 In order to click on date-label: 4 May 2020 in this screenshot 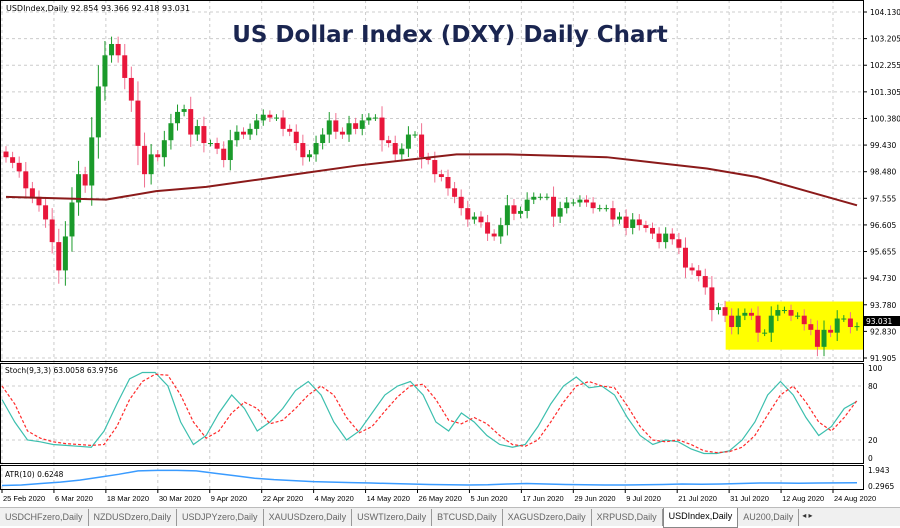, I will do `click(334, 498)`.